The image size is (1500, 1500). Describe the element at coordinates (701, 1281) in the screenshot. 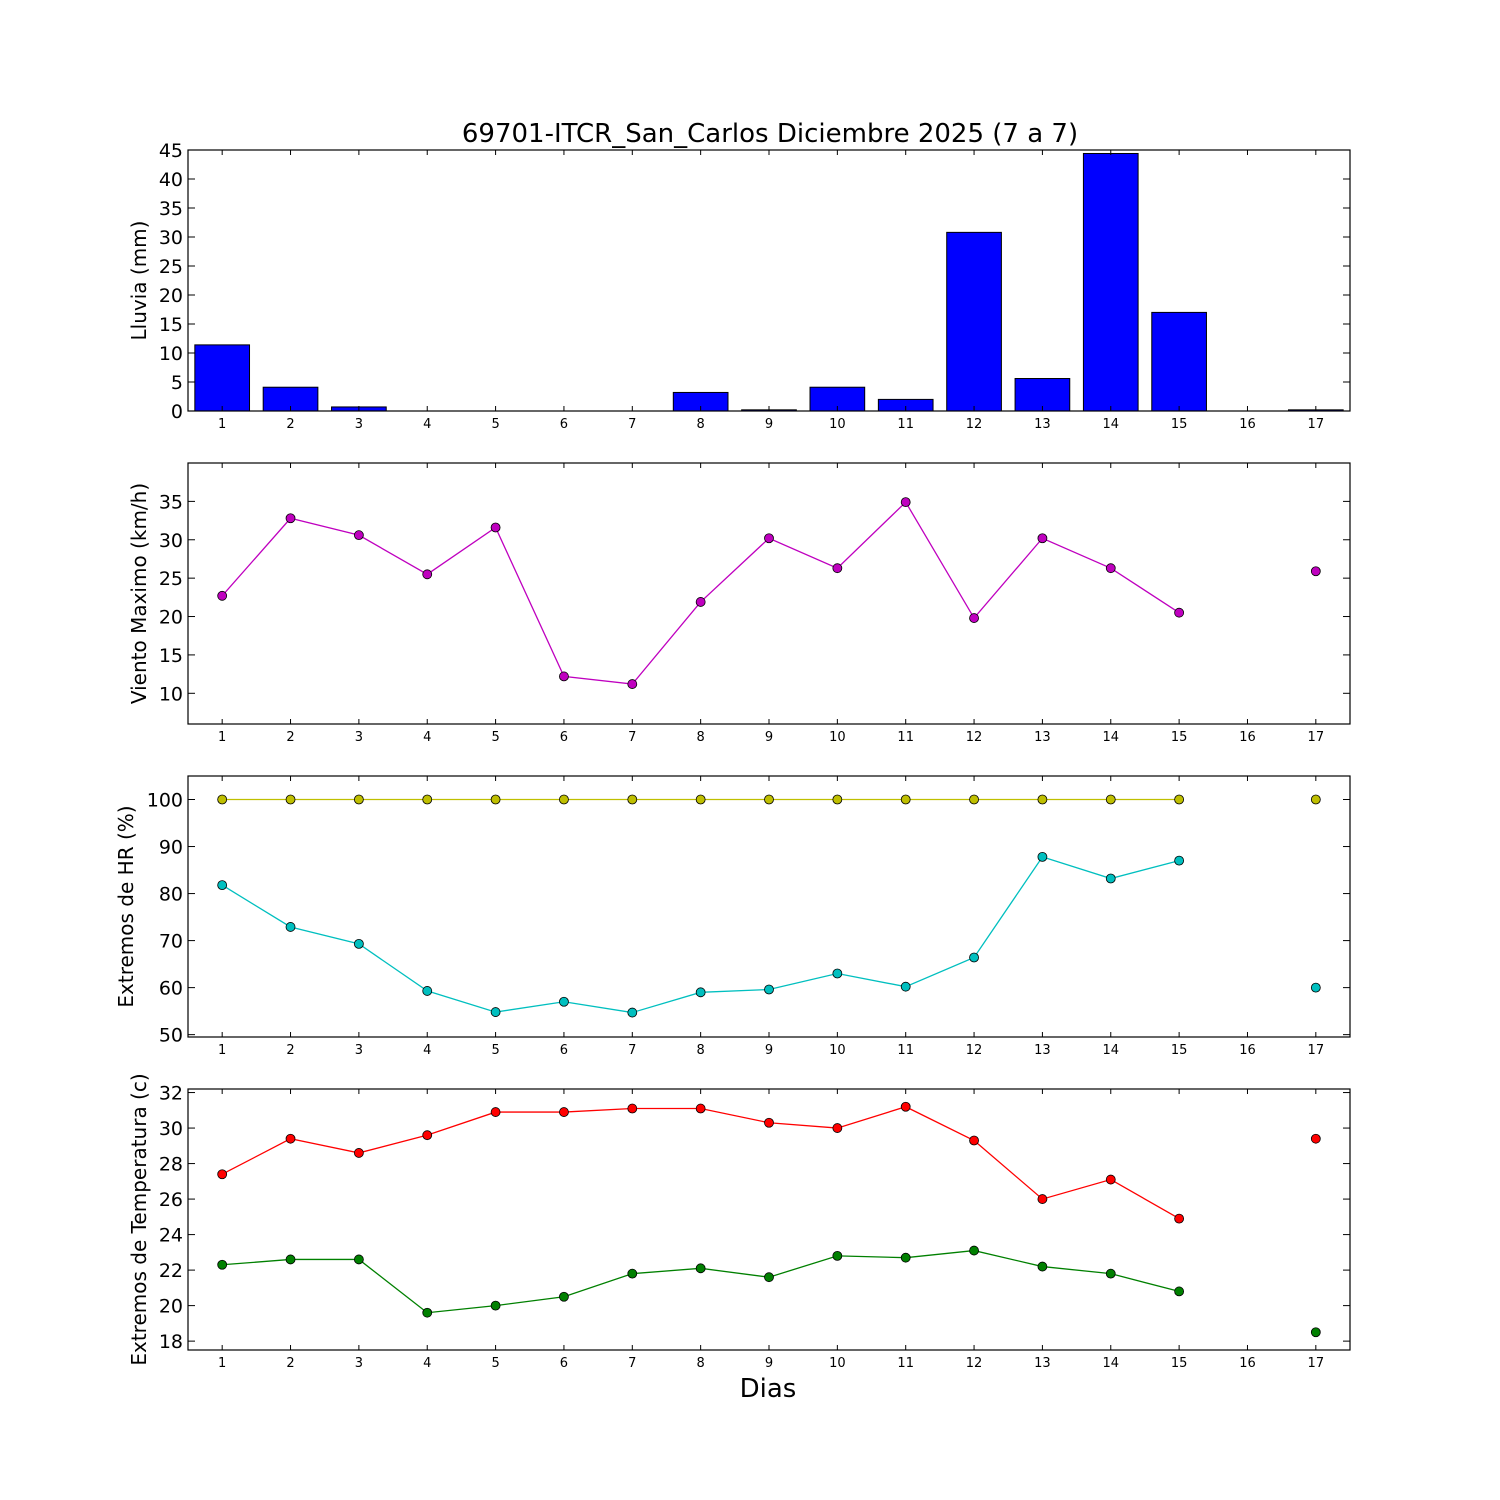

I see `series-line` at that location.